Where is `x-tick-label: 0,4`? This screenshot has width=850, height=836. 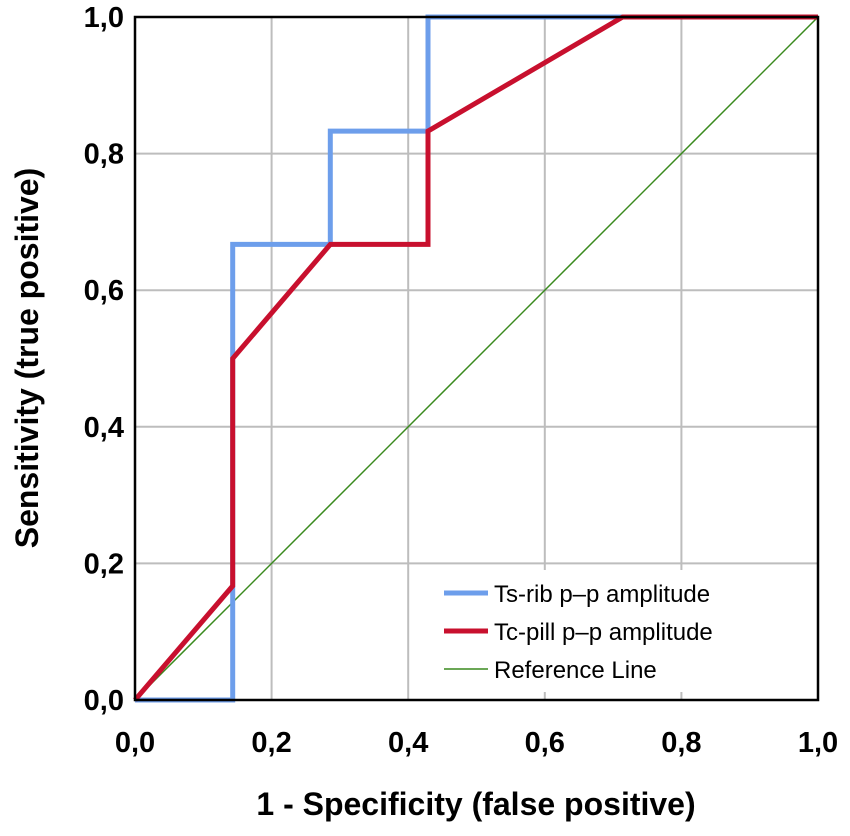 x-tick-label: 0,4 is located at coordinates (408, 743).